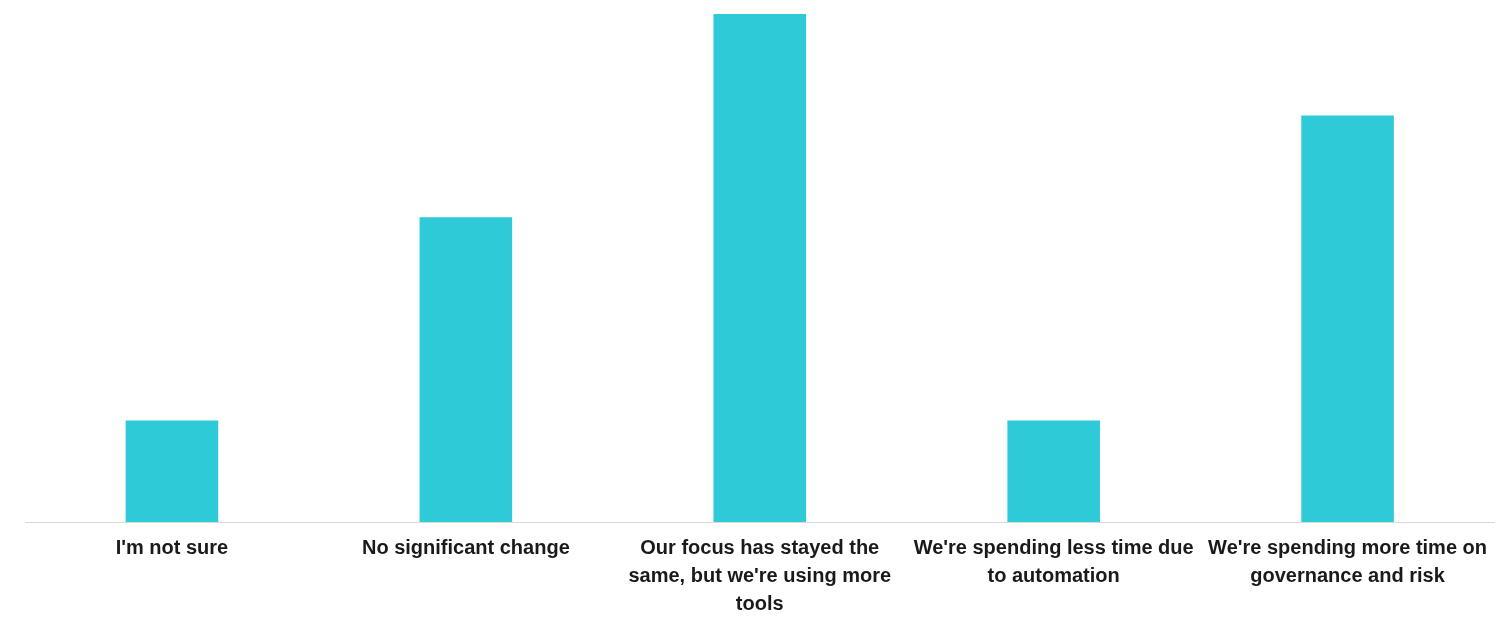 The image size is (1499, 630). What do you see at coordinates (760, 574) in the screenshot?
I see `x-tick-label: Our focus has stayed the same, but we're using more tools` at bounding box center [760, 574].